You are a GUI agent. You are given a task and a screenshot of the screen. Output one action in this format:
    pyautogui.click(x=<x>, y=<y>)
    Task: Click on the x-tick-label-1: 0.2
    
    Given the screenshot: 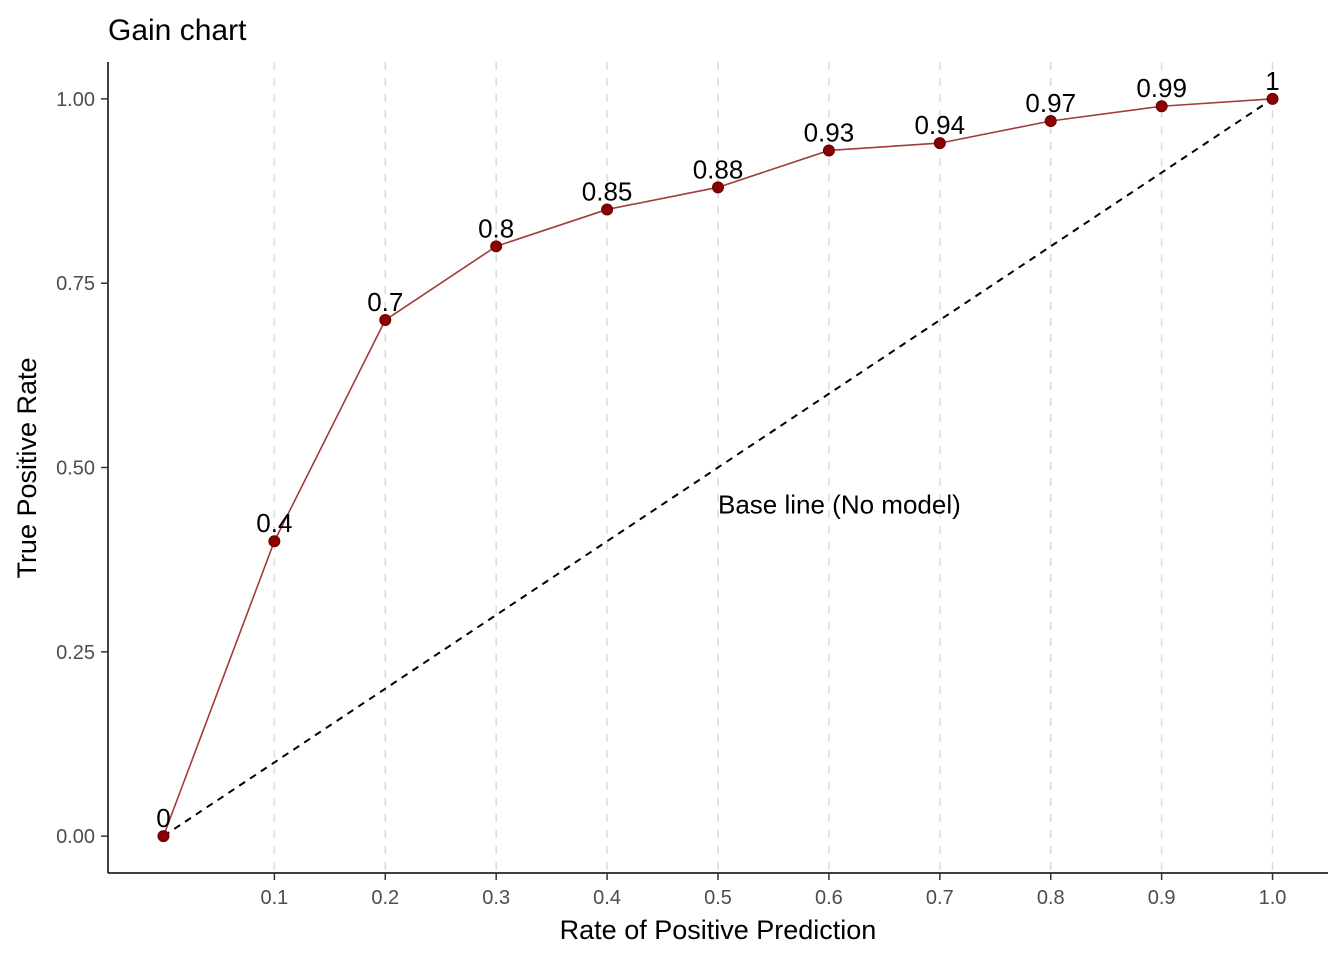 What is the action you would take?
    pyautogui.click(x=385, y=898)
    